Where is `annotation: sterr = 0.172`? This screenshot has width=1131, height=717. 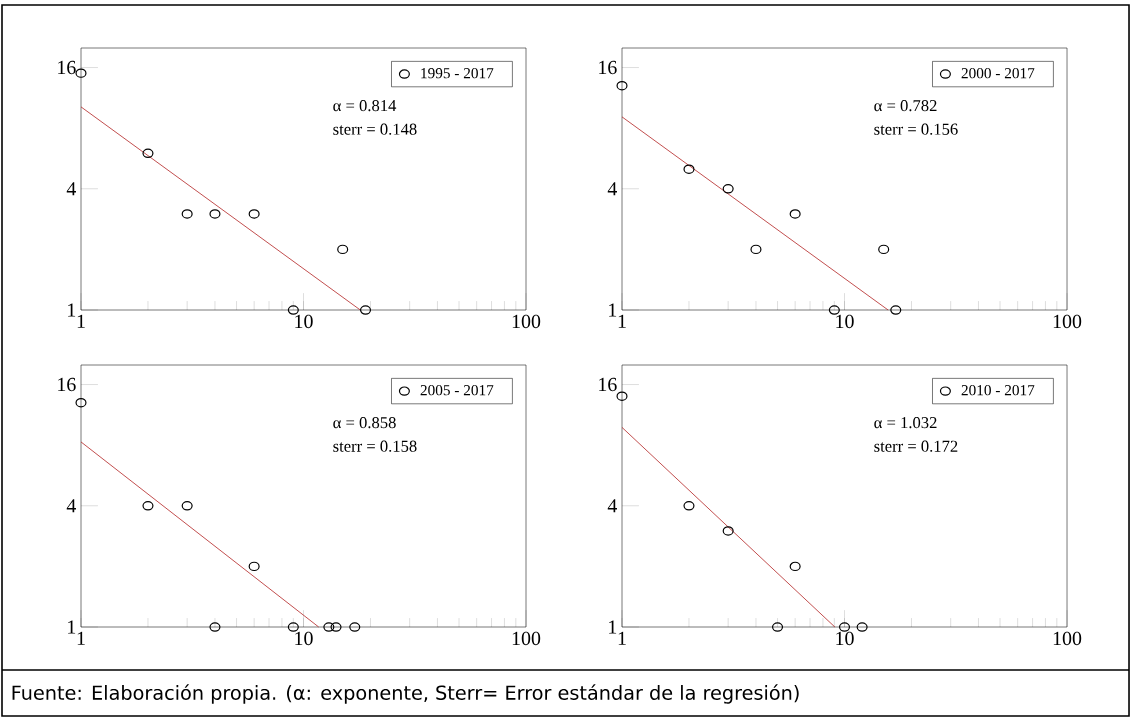 annotation: sterr = 0.172 is located at coordinates (916, 446).